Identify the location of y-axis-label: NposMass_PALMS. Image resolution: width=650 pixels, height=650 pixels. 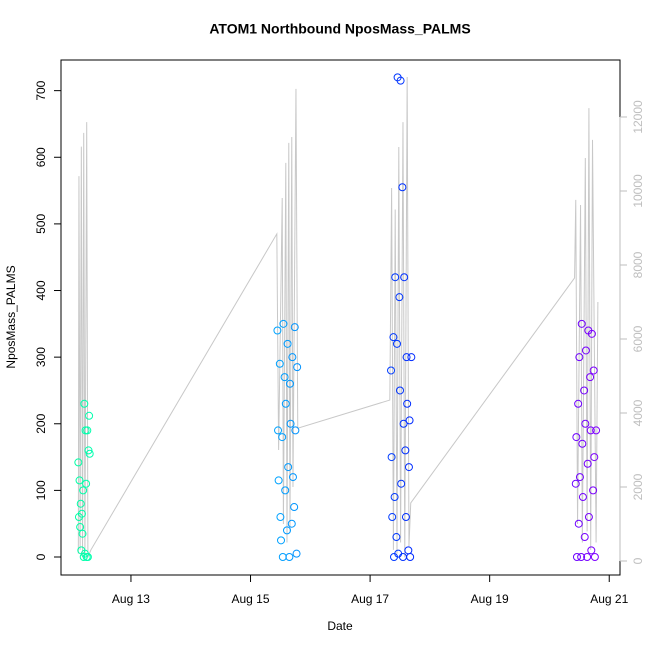
(11, 316).